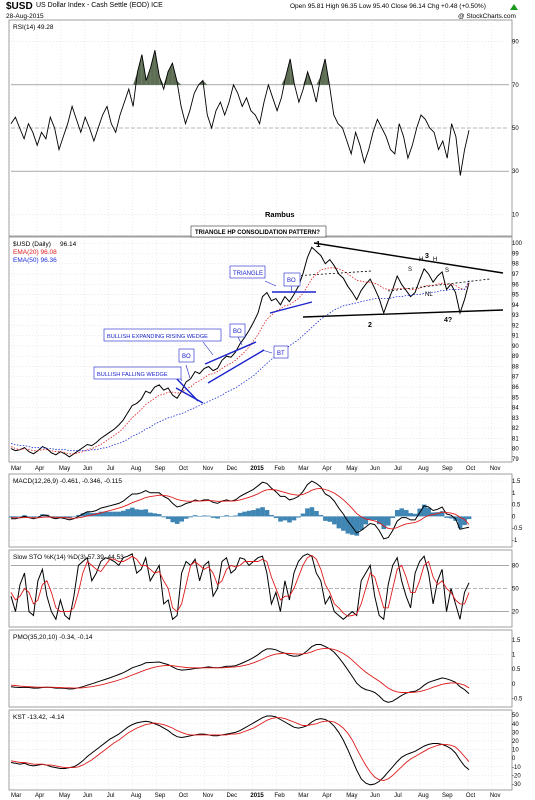 This screenshot has height=800, width=535. What do you see at coordinates (267, 351) in the screenshot?
I see `arrow-bt` at bounding box center [267, 351].